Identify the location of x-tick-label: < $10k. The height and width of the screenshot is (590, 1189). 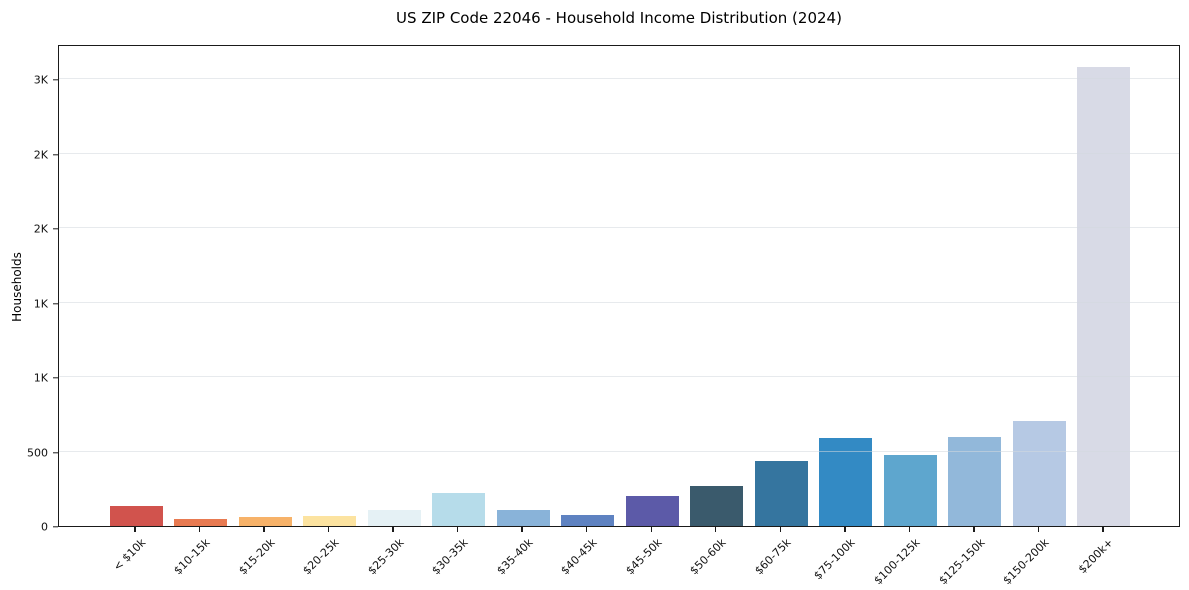
(129, 555).